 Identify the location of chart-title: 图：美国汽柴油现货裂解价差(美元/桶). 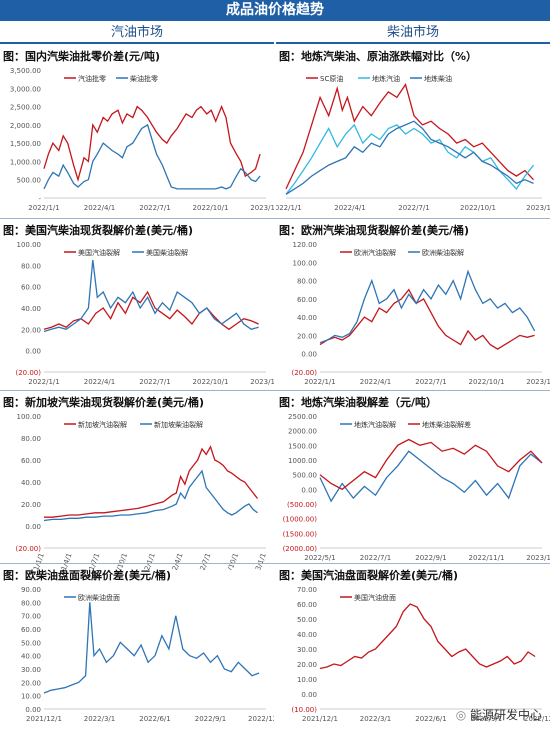
(98, 230).